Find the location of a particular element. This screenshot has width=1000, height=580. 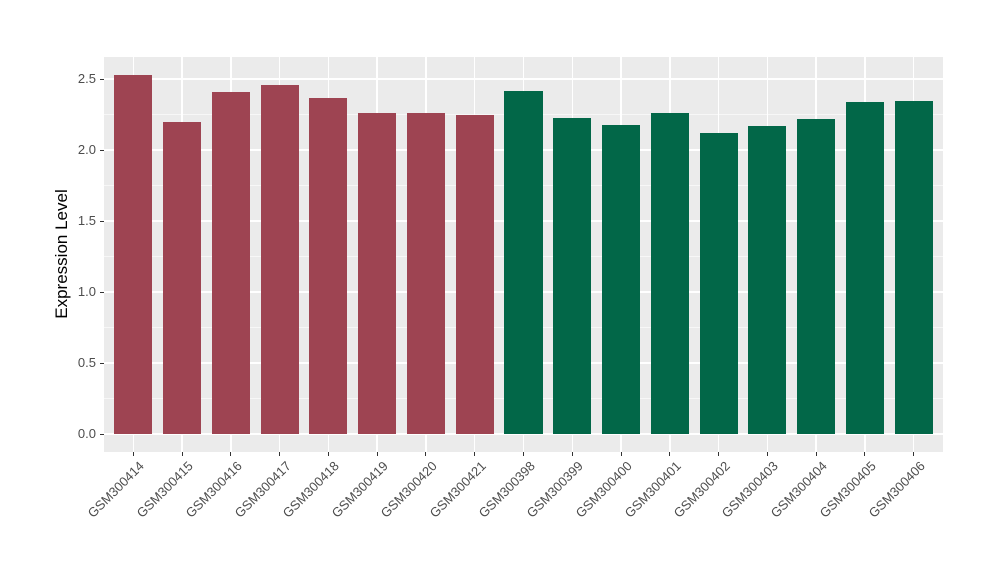

y-tick-label: 2.5 is located at coordinates (86, 79).